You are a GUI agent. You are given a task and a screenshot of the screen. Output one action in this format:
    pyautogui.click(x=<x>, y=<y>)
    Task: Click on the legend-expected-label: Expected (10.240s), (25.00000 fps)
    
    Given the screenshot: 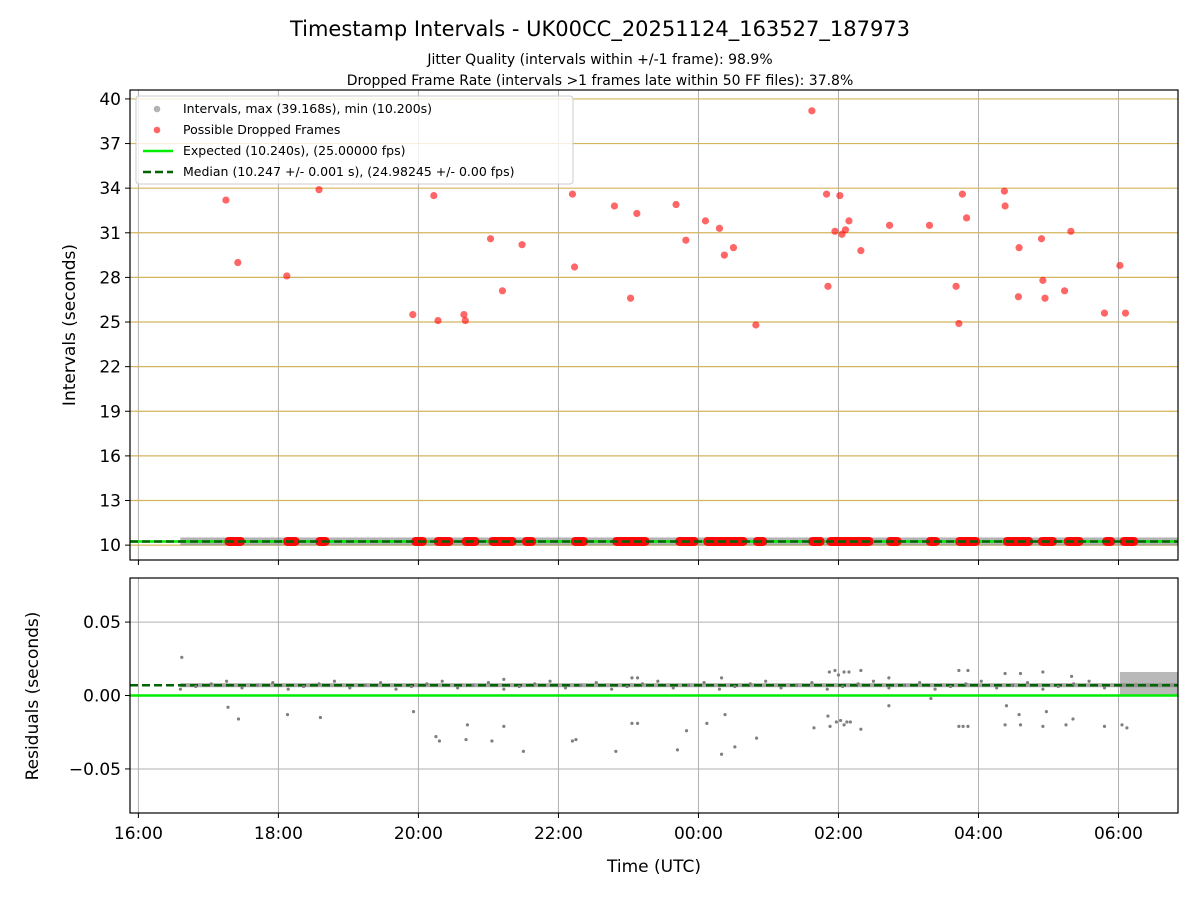 What is the action you would take?
    pyautogui.click(x=294, y=150)
    